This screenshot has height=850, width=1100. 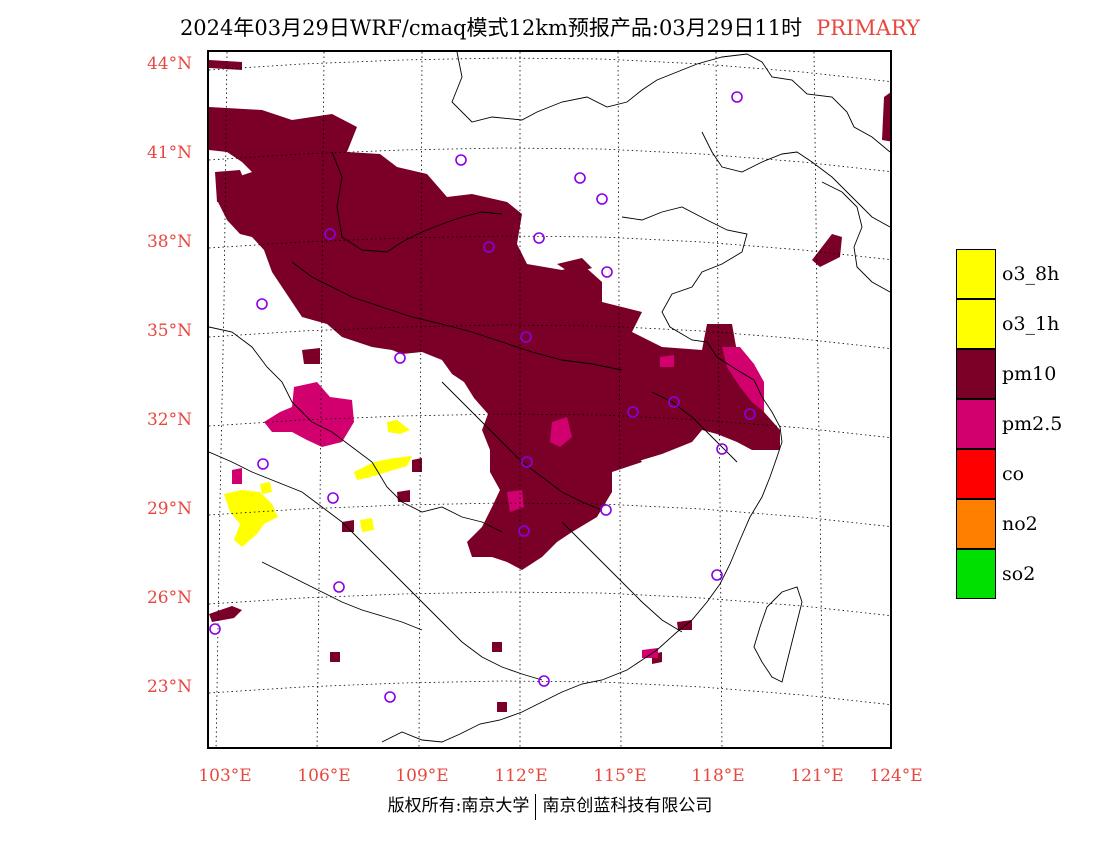 I want to click on lon-label-112: 112°E, so click(x=521, y=776).